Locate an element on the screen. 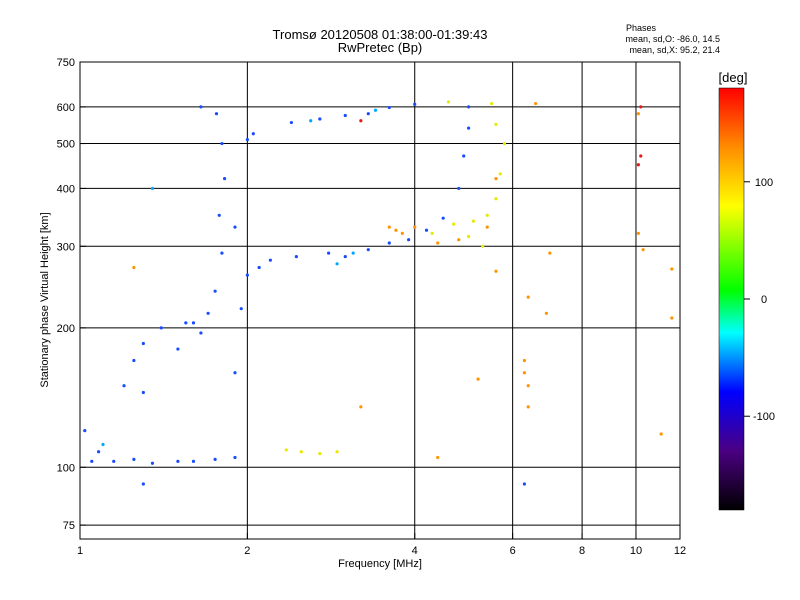 This screenshot has width=800, height=600. colorbar is located at coordinates (731, 299).